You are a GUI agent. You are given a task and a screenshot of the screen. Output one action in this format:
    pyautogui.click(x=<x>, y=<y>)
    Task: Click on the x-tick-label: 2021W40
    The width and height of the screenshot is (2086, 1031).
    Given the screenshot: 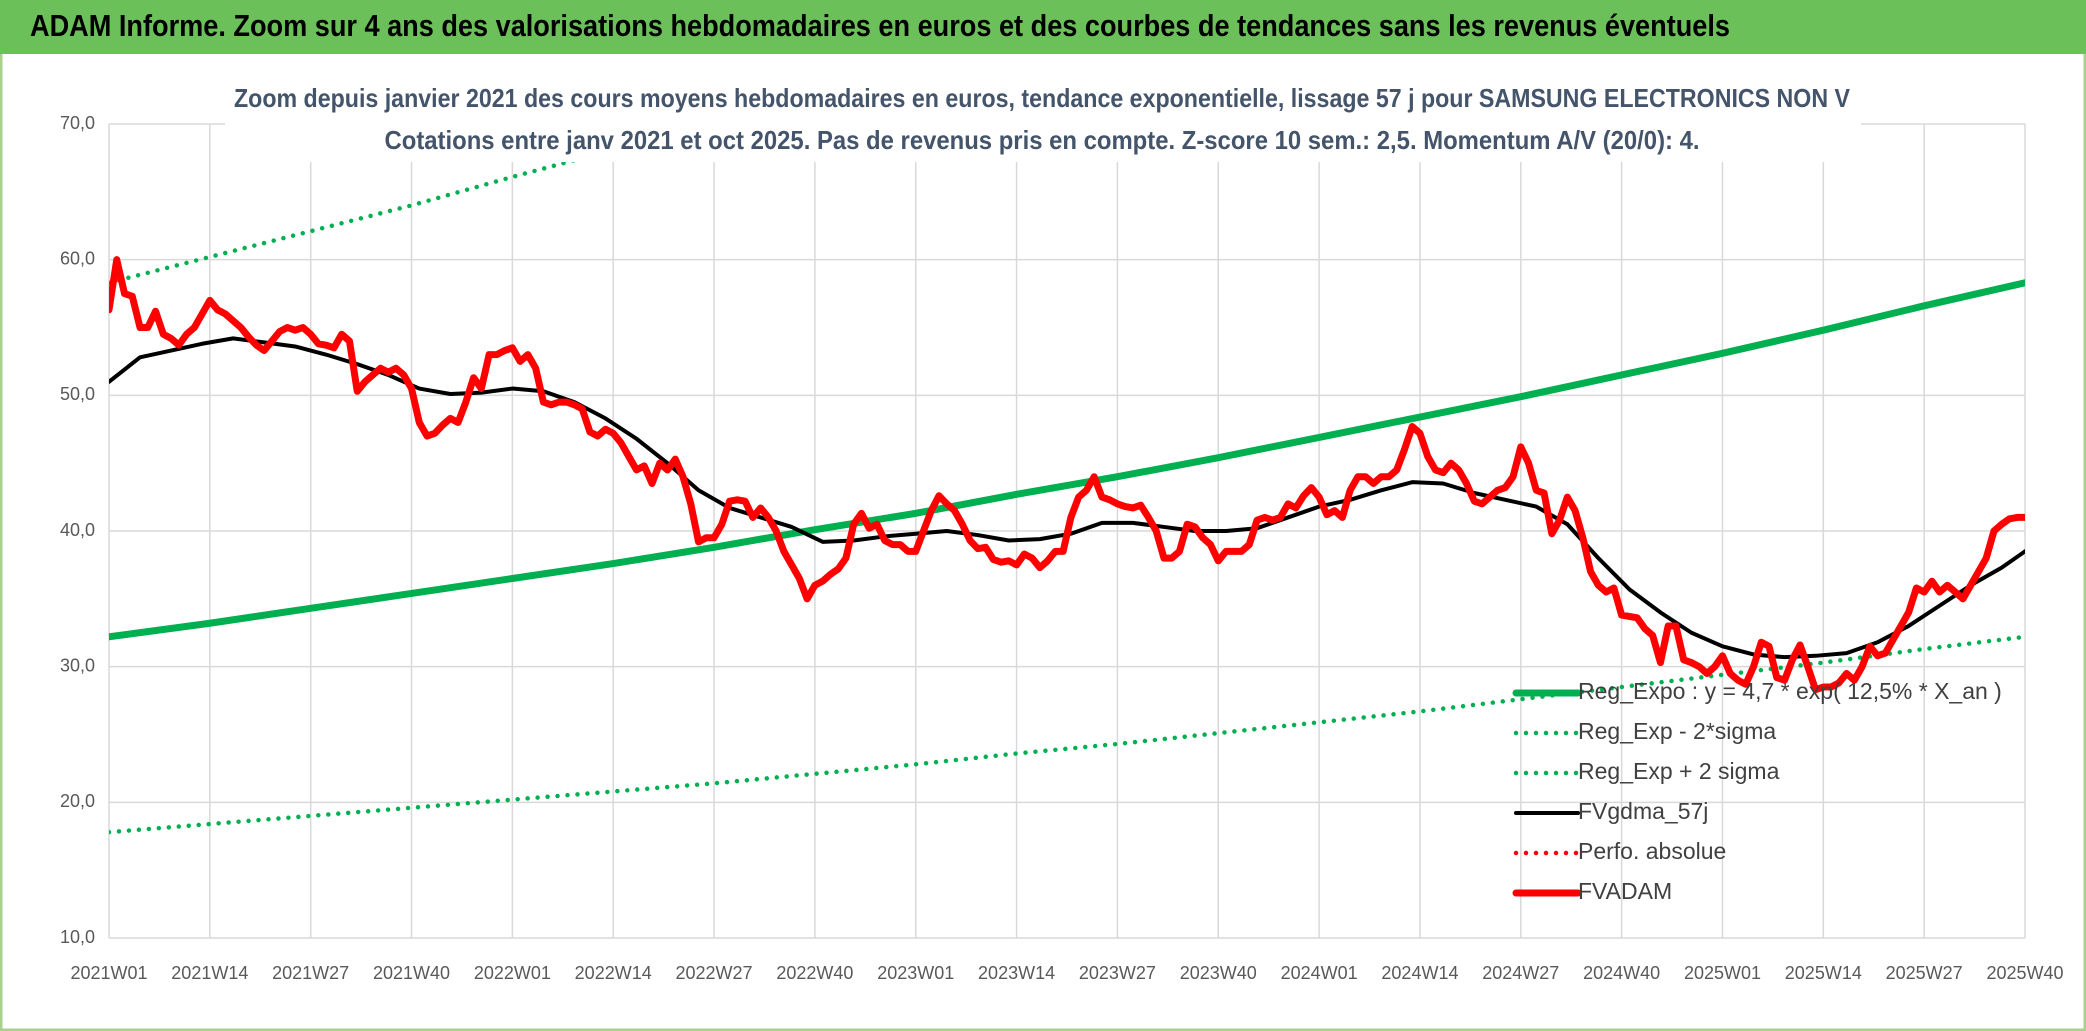 What is the action you would take?
    pyautogui.click(x=411, y=973)
    